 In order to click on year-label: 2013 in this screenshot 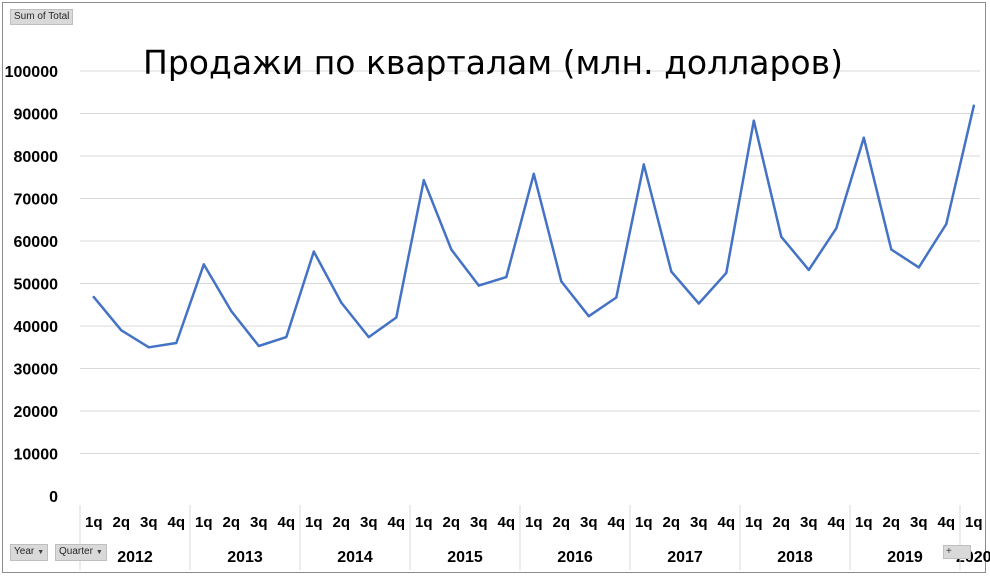, I will do `click(245, 557)`.